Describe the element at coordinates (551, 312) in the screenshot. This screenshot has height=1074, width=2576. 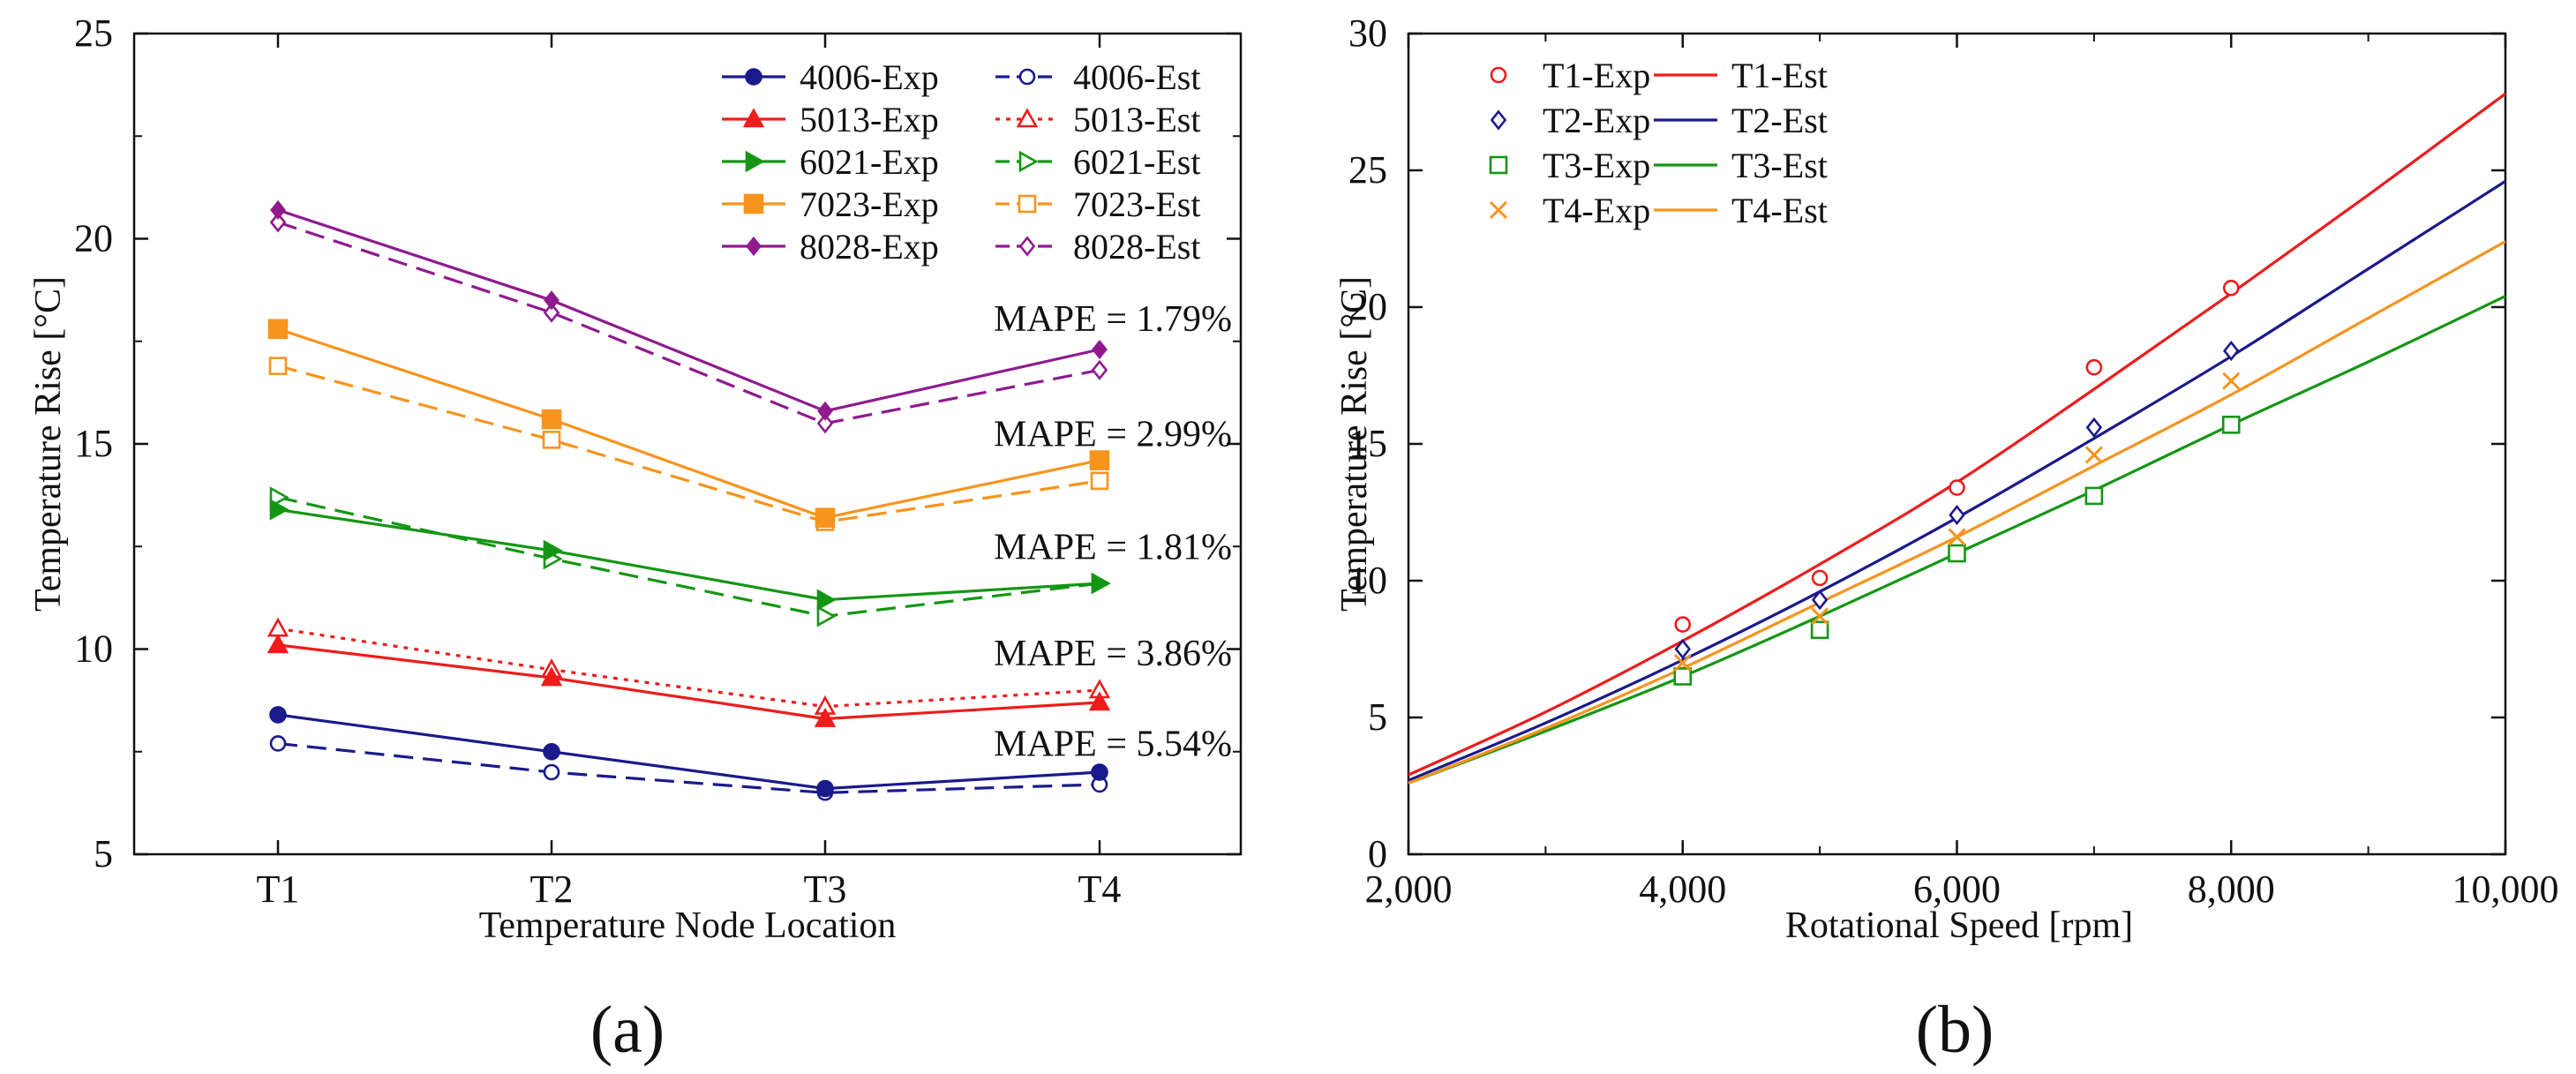
I see `point-8028-est-t2` at that location.